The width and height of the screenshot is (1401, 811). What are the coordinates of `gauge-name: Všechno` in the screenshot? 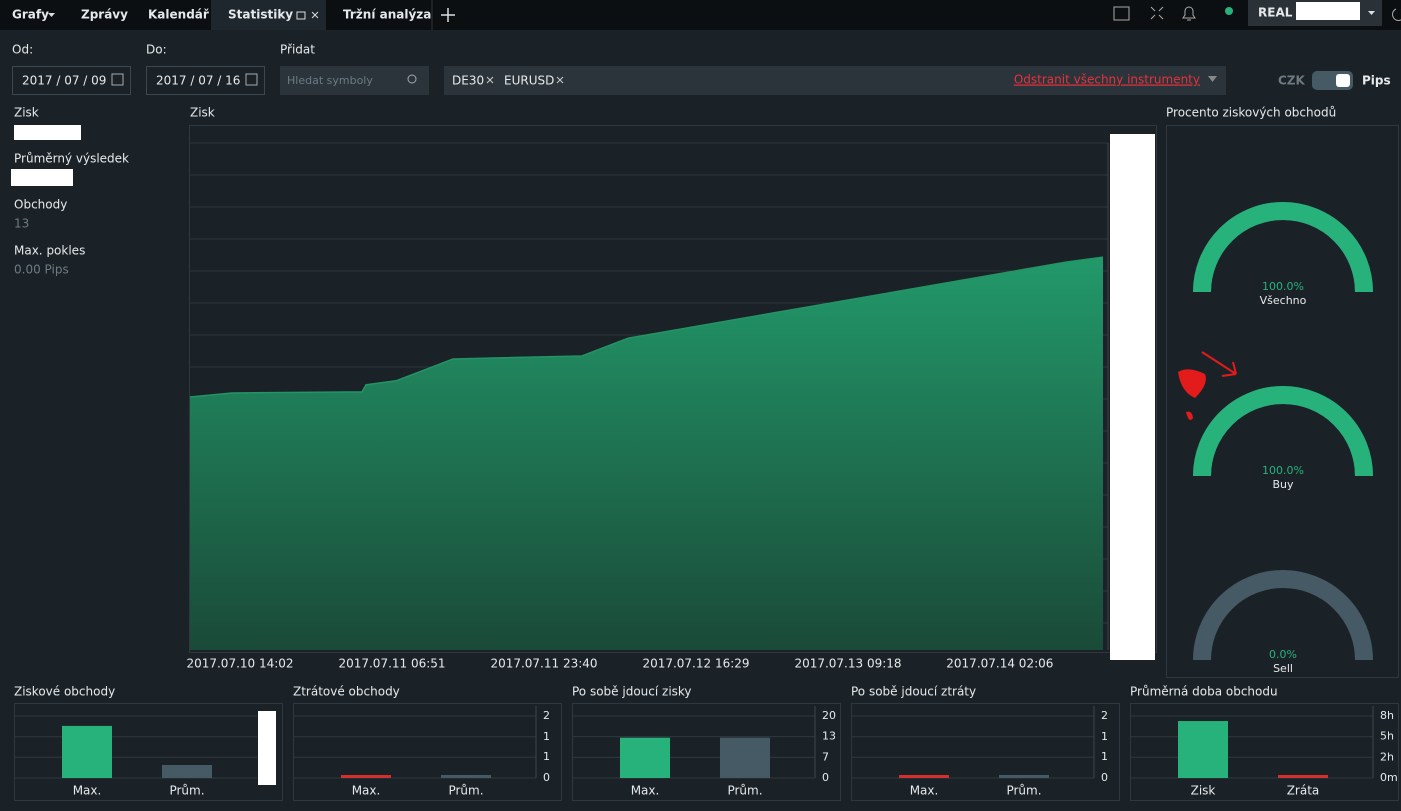 It's located at (1283, 300).